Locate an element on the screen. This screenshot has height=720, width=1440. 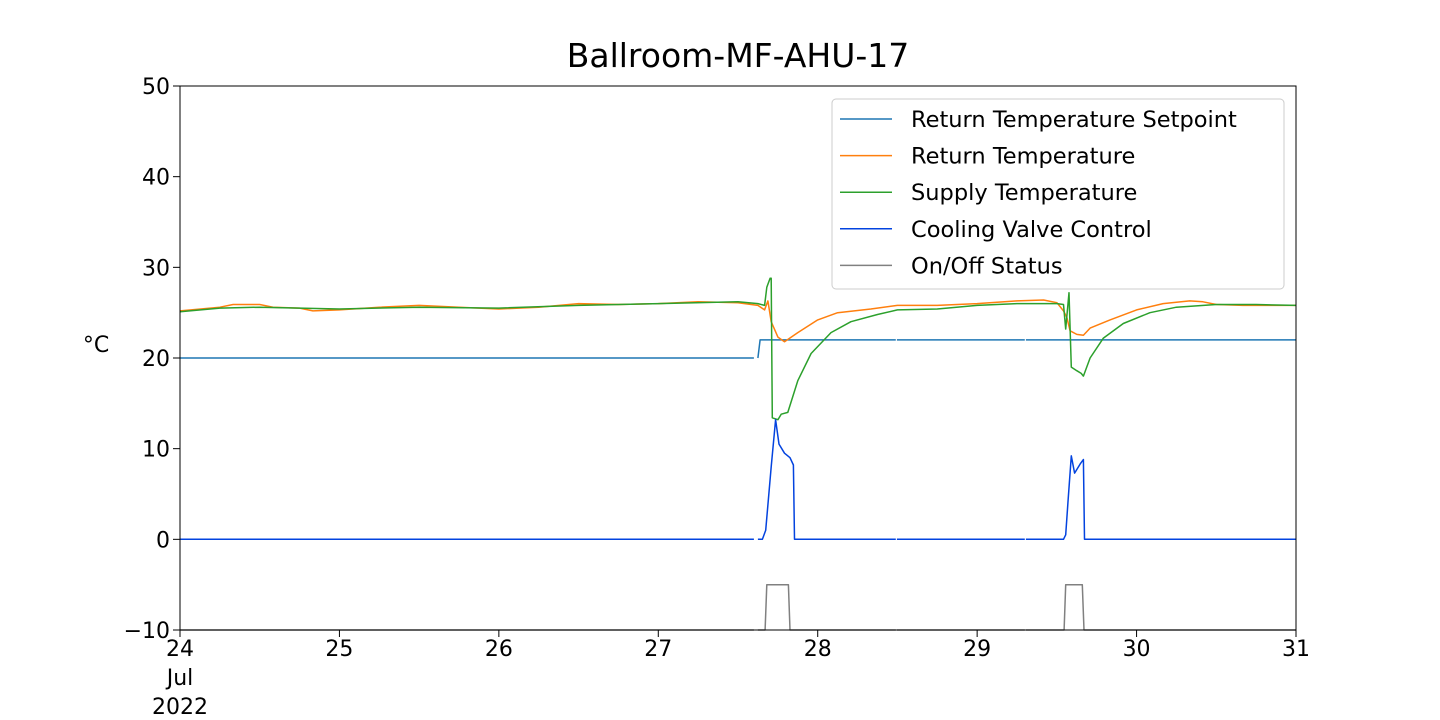
x-tick-label-line: 25 is located at coordinates (339, 649).